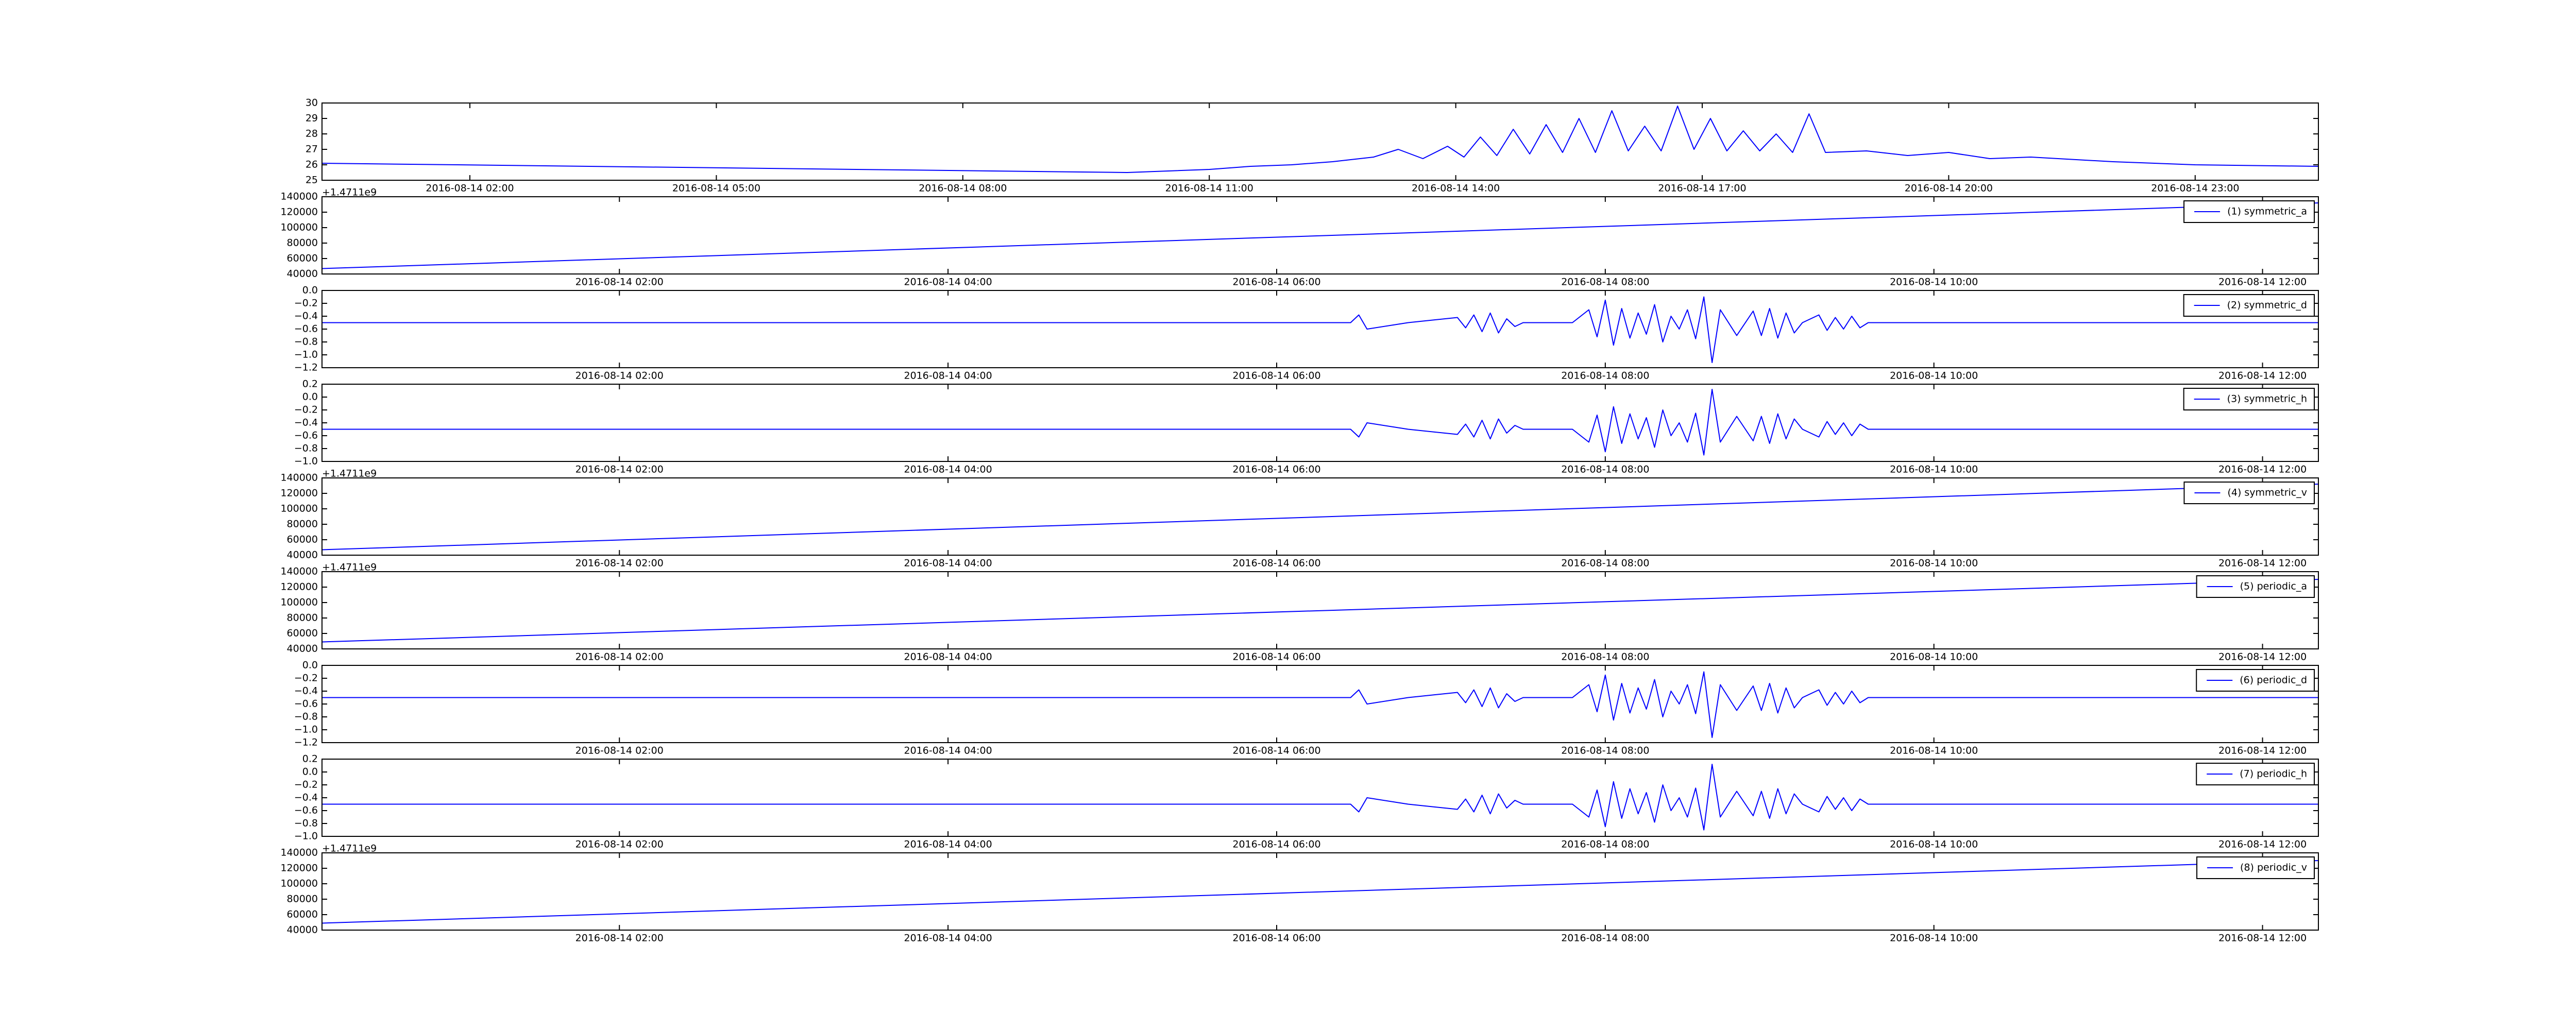 The image size is (2576, 1030). I want to click on legend: (8) periodic_v, so click(2255, 867).